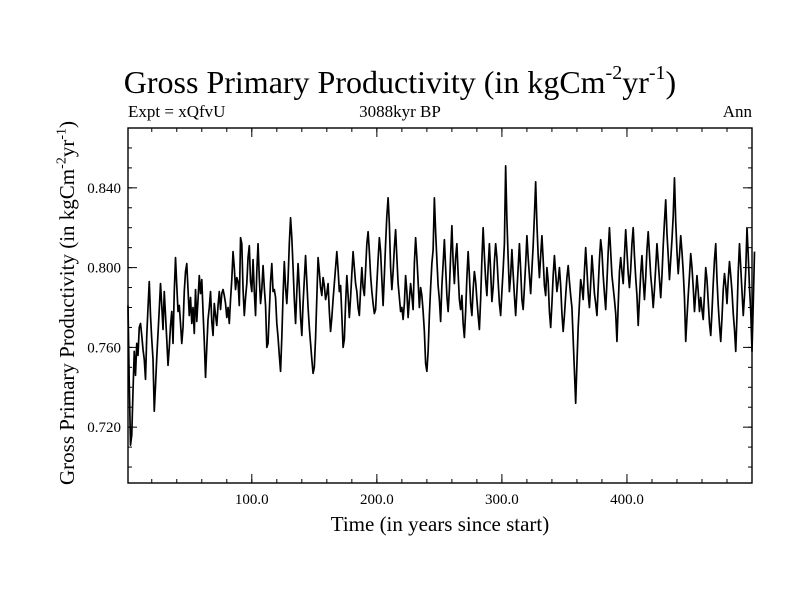 This screenshot has height=600, width=800. Describe the element at coordinates (400, 111) in the screenshot. I see `period-label: 3088kyr BP` at that location.